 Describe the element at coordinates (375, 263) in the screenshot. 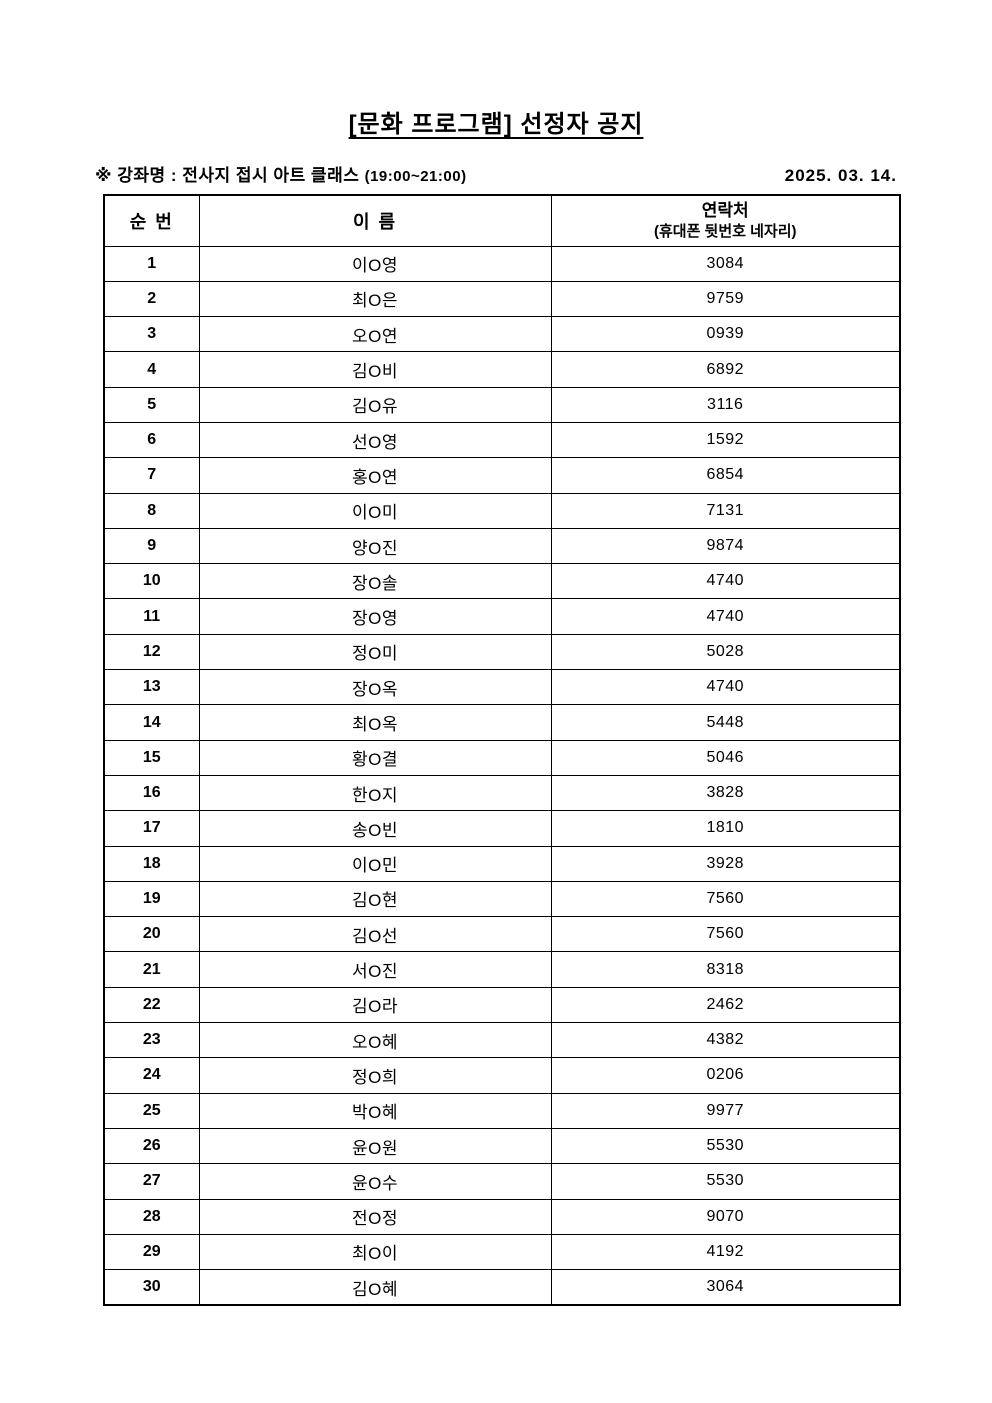

I see `participant-name-cell: 이O영` at that location.